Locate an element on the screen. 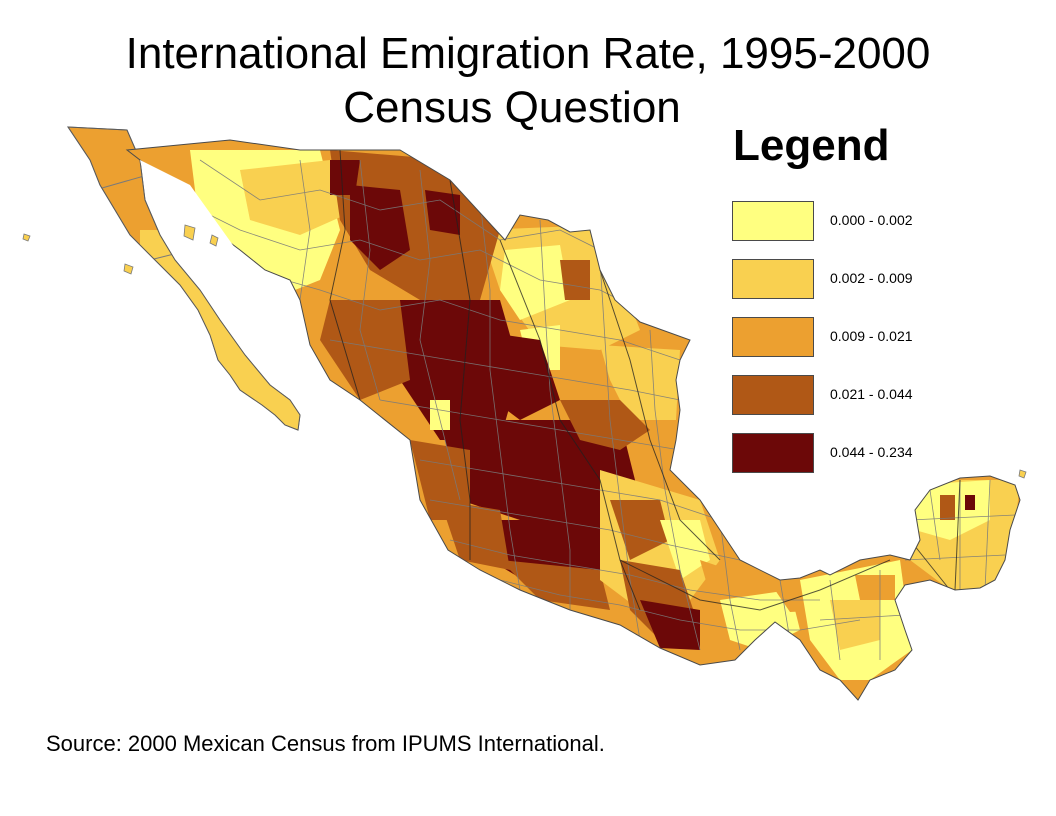  legend-item-class-4: 0.021 - 0.044 is located at coordinates (862, 395).